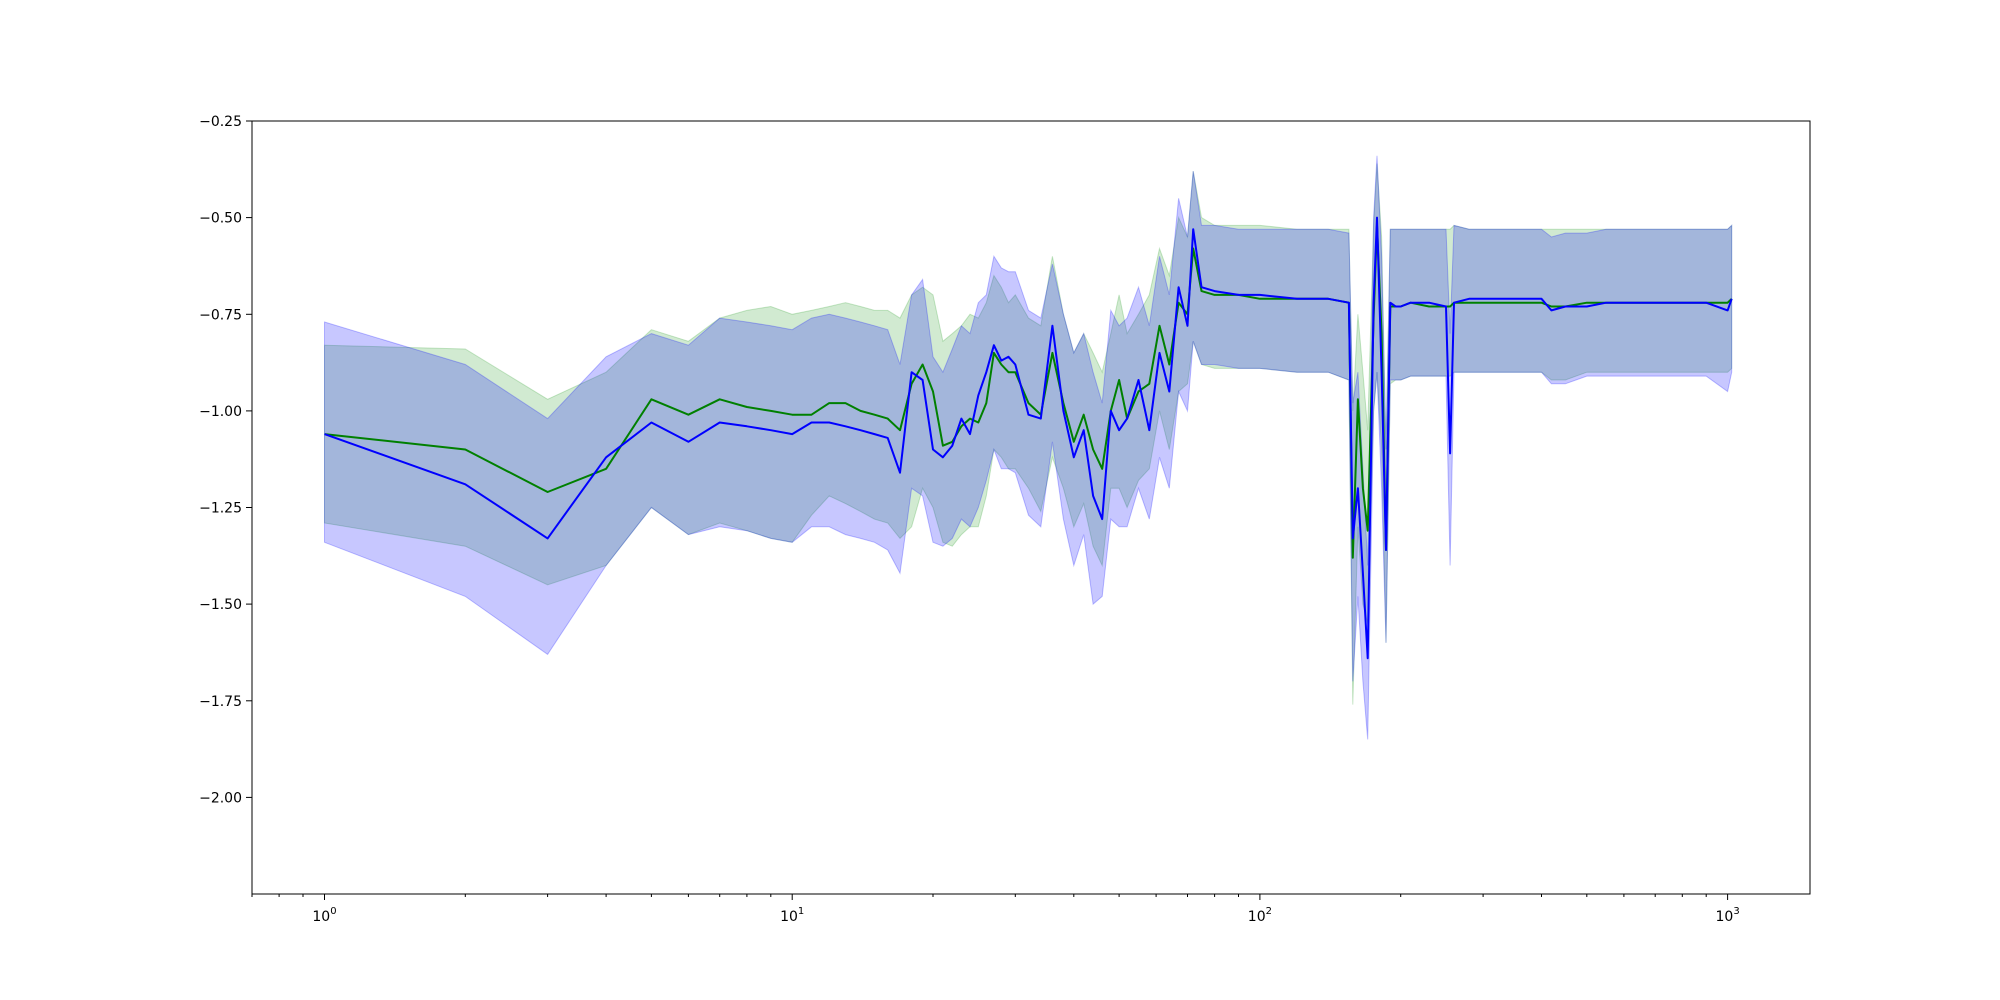 The height and width of the screenshot is (1000, 2000). What do you see at coordinates (220, 605) in the screenshot?
I see `y-tick-label: −1.50` at bounding box center [220, 605].